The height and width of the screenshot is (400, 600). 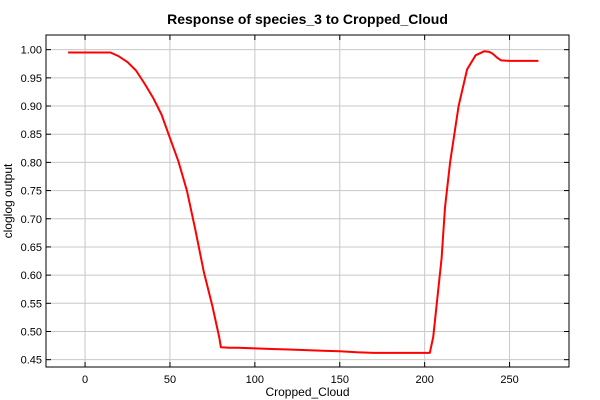 I want to click on y-tick-label: 0.95, so click(x=31, y=79).